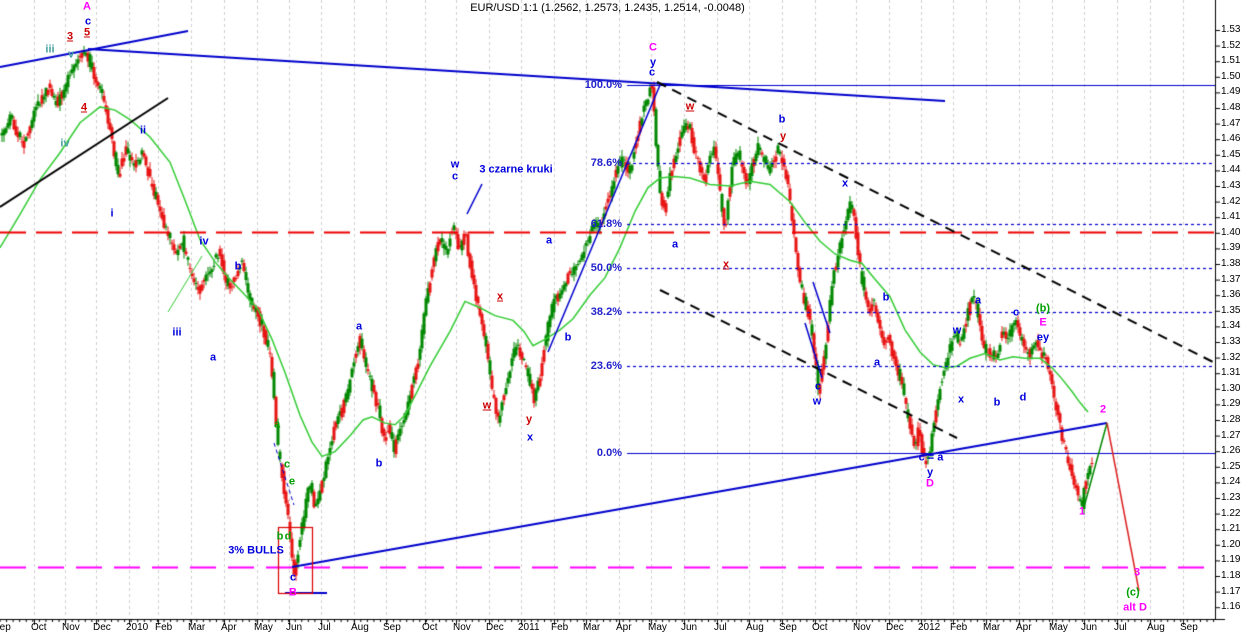  What do you see at coordinates (606, 366) in the screenshot?
I see `fib-level-label: 23.6%` at bounding box center [606, 366].